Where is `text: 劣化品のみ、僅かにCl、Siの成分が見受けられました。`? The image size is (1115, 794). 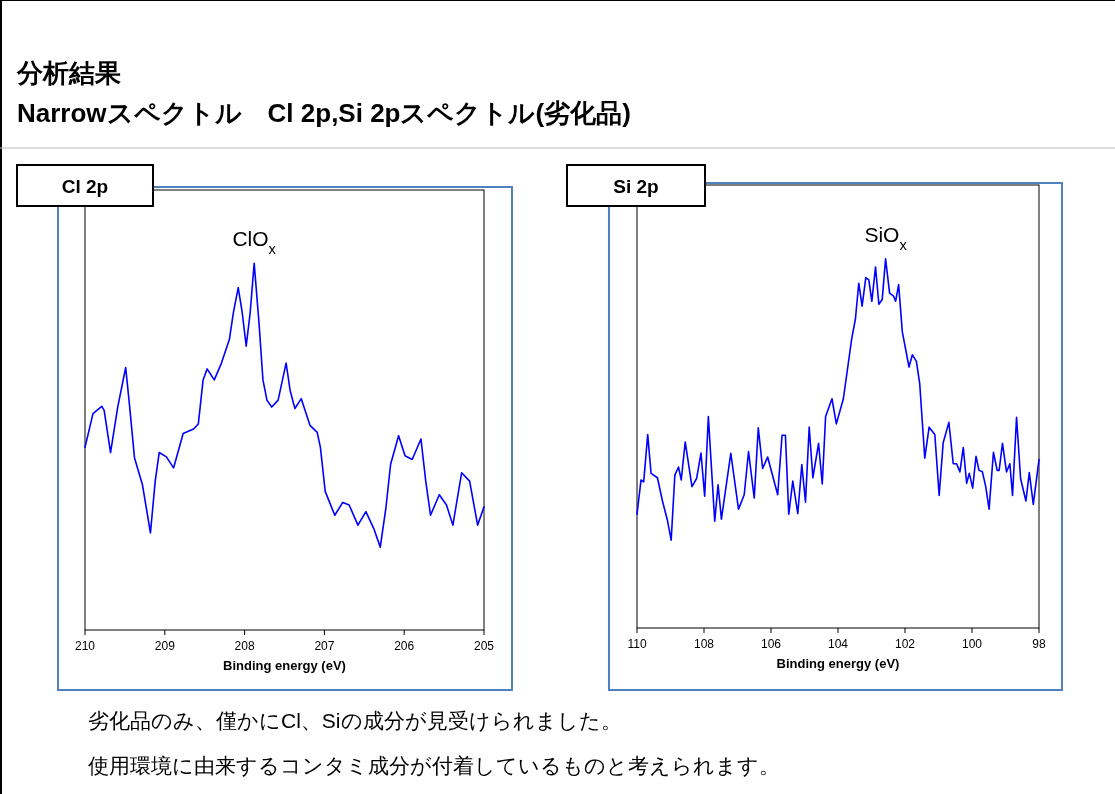 text: 劣化品のみ、僅かにCl、Siの成分が見受けられました。 is located at coordinates (355, 720).